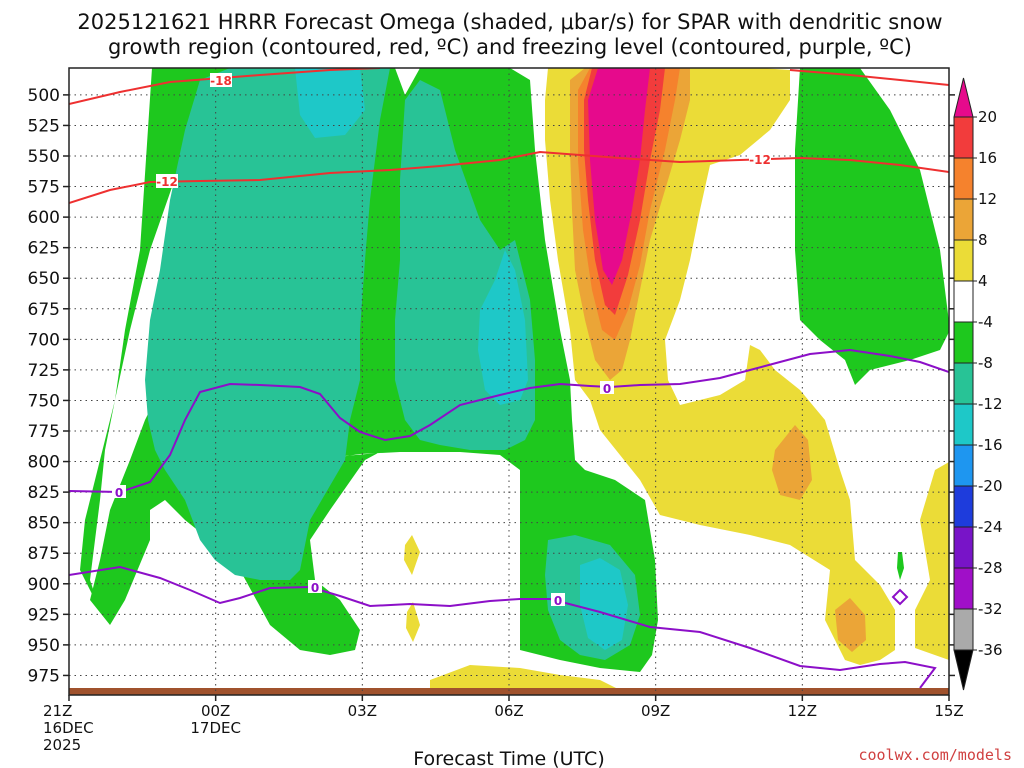 This screenshot has width=1024, height=768. I want to click on colorbar-label-0: 20, so click(987, 117).